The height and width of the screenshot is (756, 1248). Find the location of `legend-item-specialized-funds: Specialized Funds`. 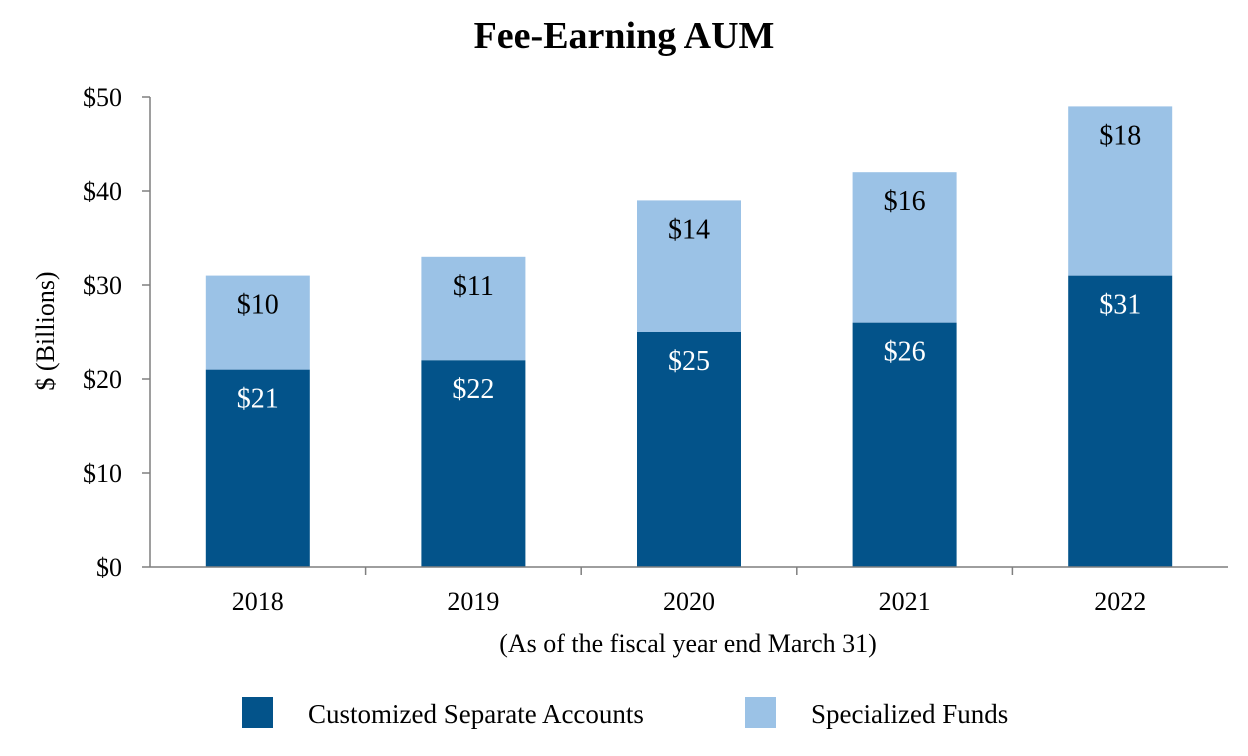

legend-item-specialized-funds: Specialized Funds is located at coordinates (909, 714).